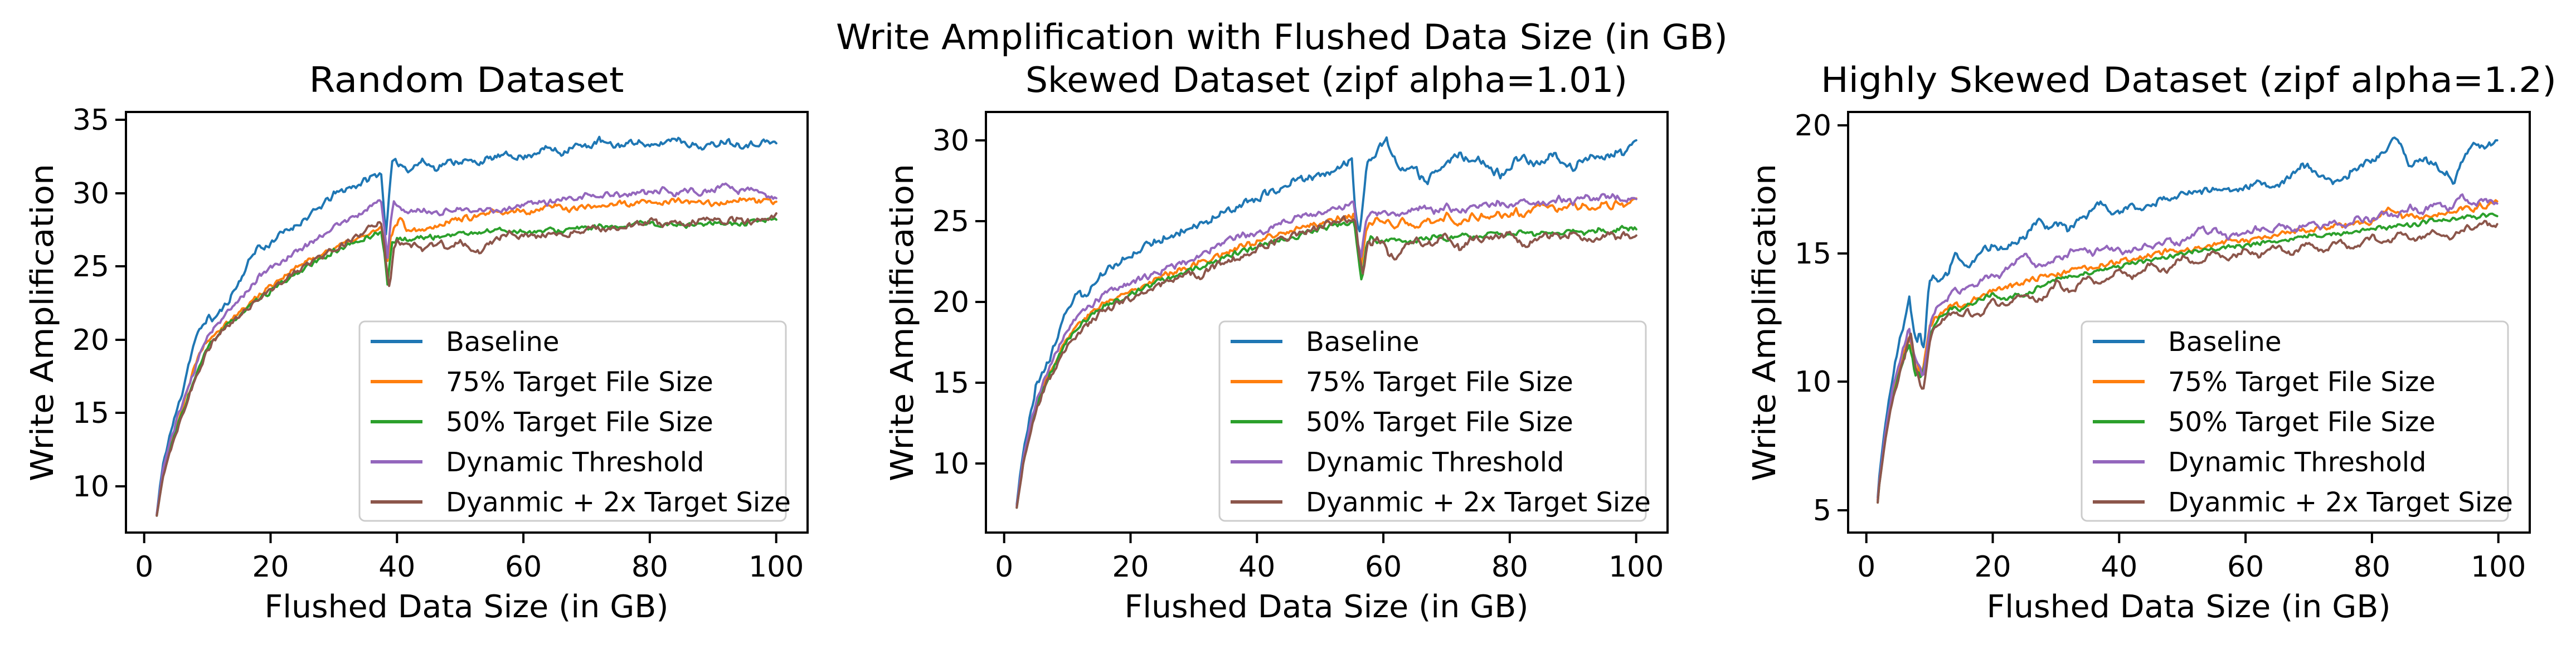 This screenshot has height=649, width=2576. What do you see at coordinates (466, 80) in the screenshot?
I see `panel-title: Random Dataset` at bounding box center [466, 80].